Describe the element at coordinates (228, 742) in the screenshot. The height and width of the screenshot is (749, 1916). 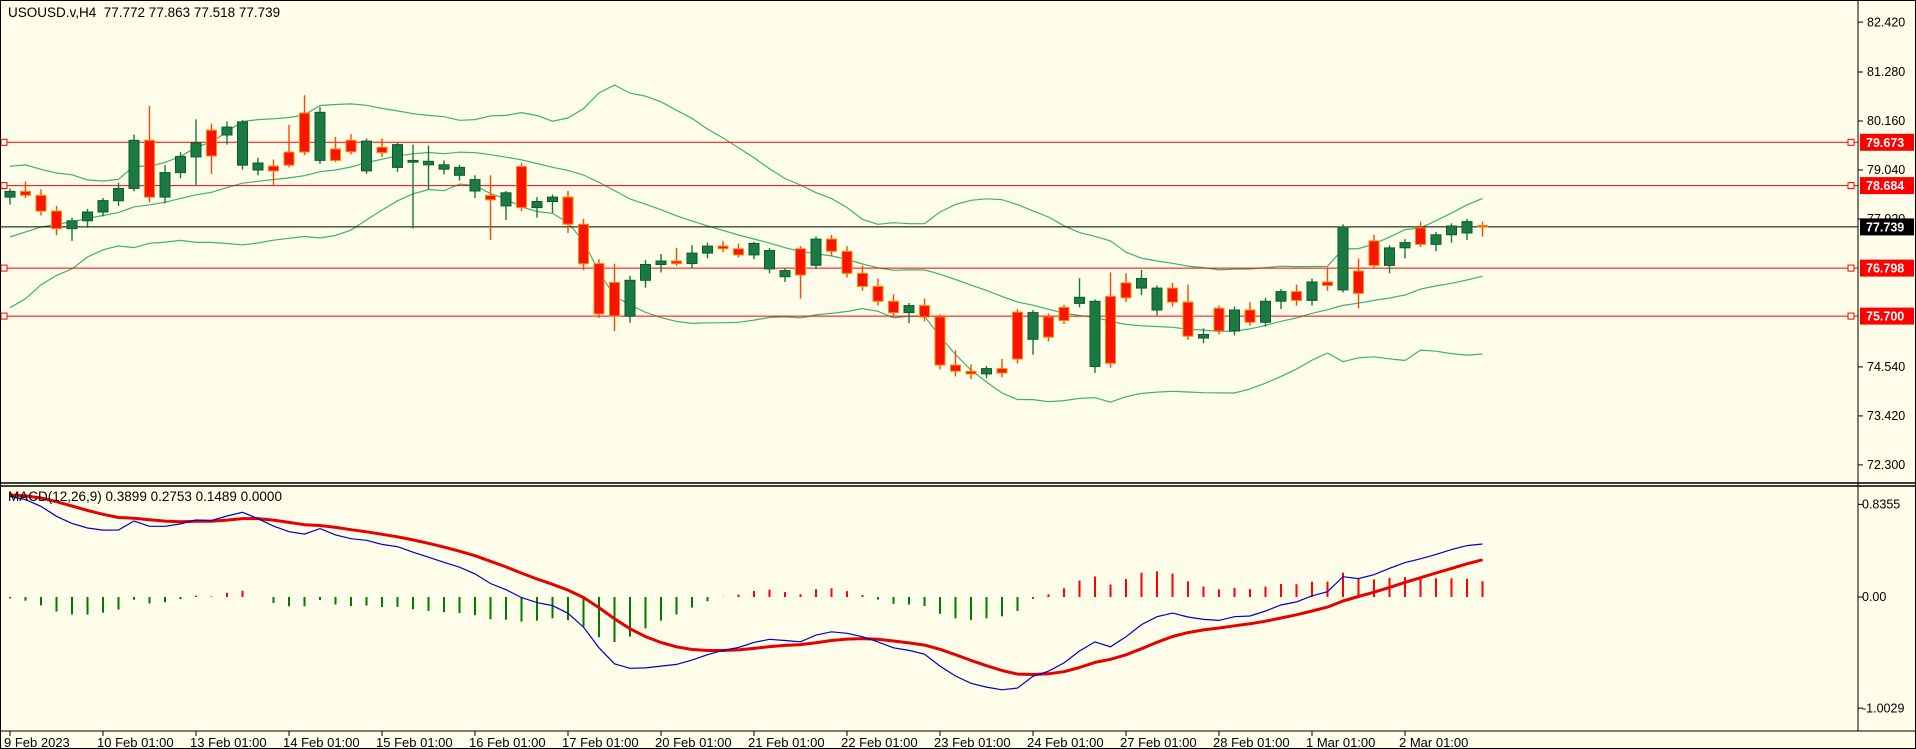
I see `time-tick-label: 13 Feb 01:00` at that location.